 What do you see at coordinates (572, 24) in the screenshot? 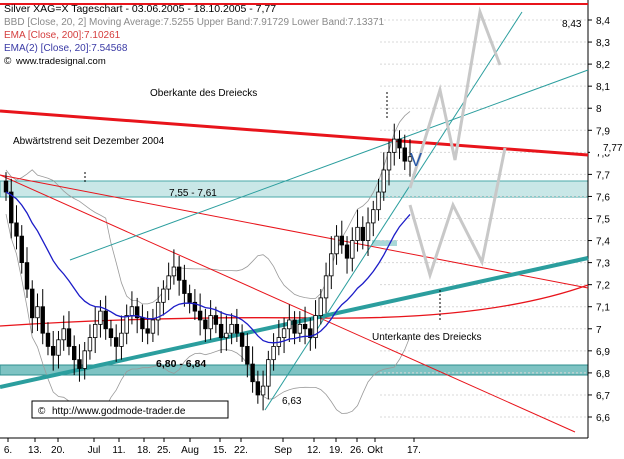
I see `max-value-label: 8,43` at bounding box center [572, 24].